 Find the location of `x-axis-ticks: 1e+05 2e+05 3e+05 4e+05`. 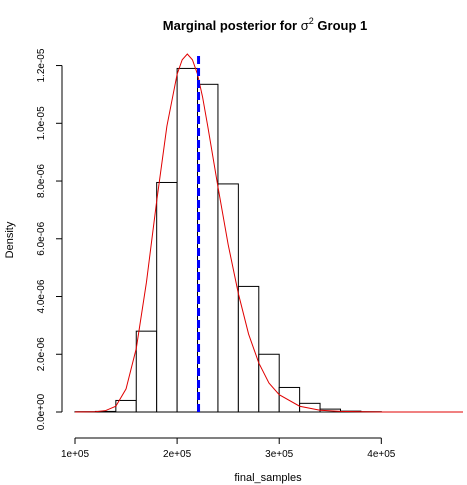

x-axis-ticks: 1e+05 2e+05 3e+05 4e+05 is located at coordinates (228, 449).